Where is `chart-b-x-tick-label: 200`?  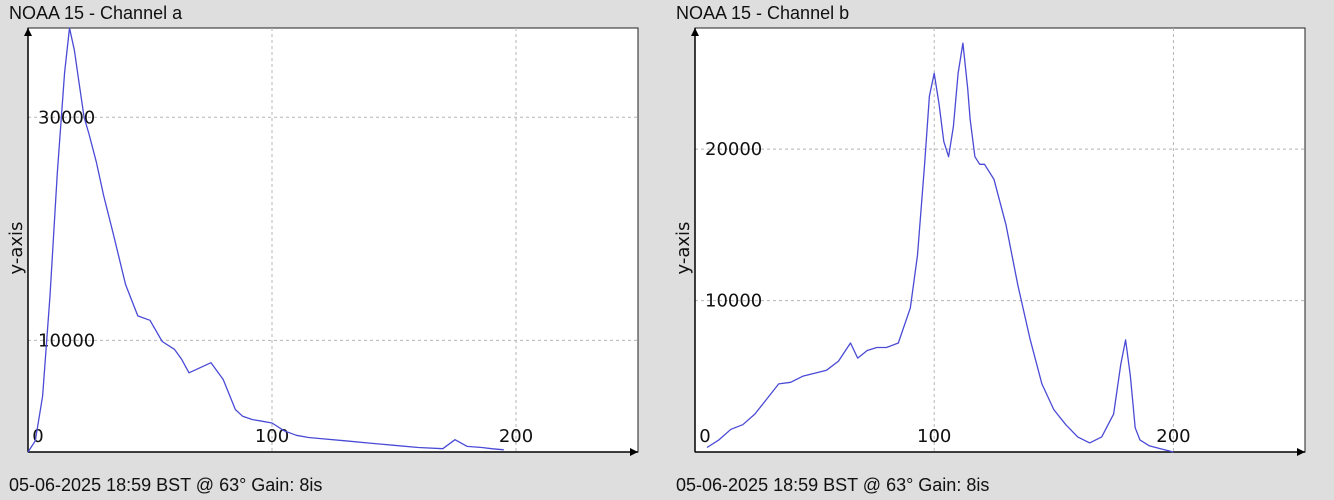
chart-b-x-tick-label: 200 is located at coordinates (1173, 436).